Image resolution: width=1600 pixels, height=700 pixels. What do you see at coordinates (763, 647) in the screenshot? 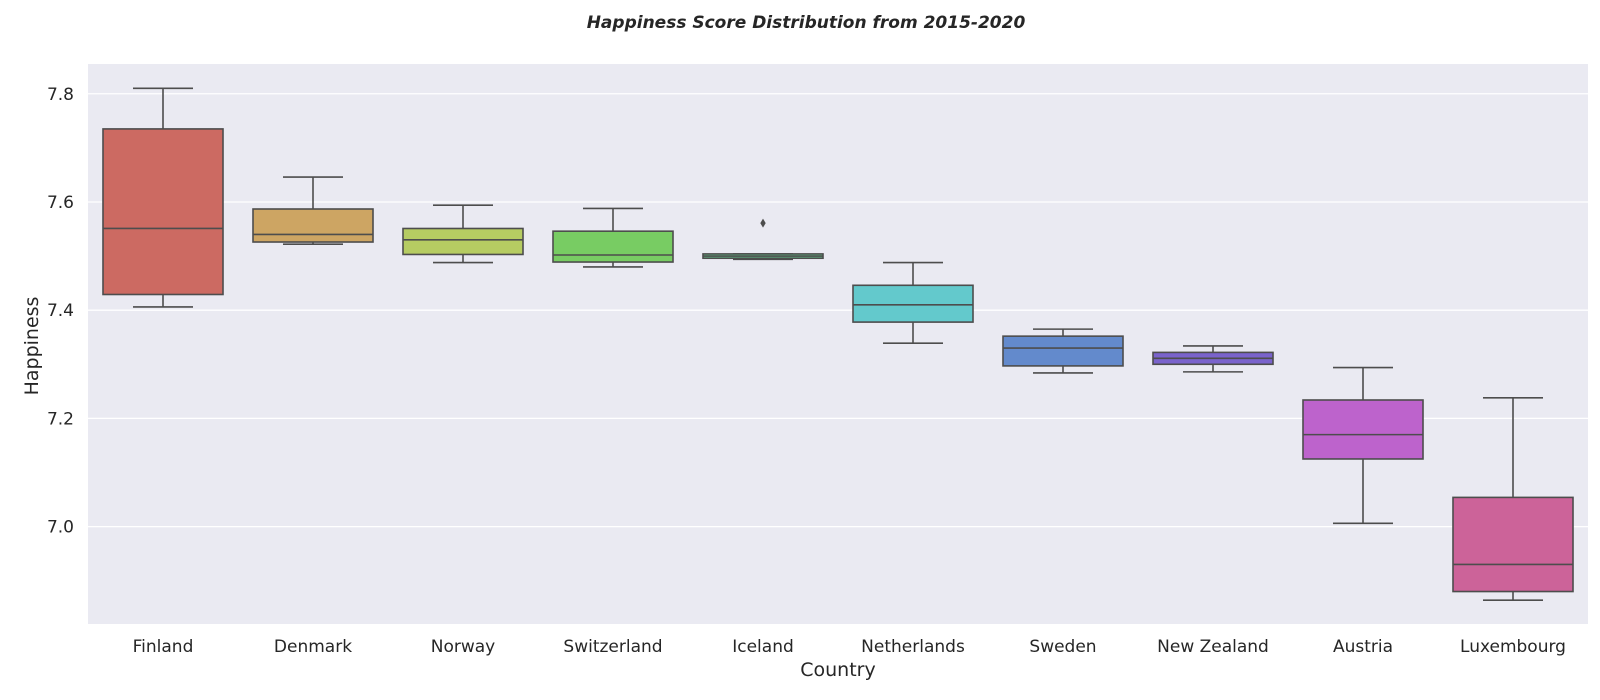
I see `x-tick-label: Iceland` at bounding box center [763, 647].